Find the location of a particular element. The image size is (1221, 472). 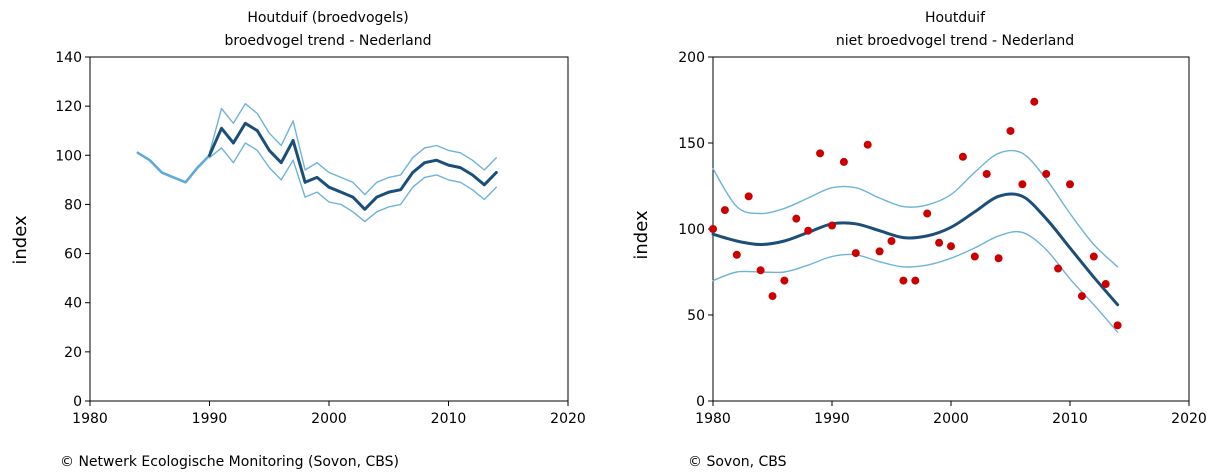

right-chart-trend-line is located at coordinates (915, 249).